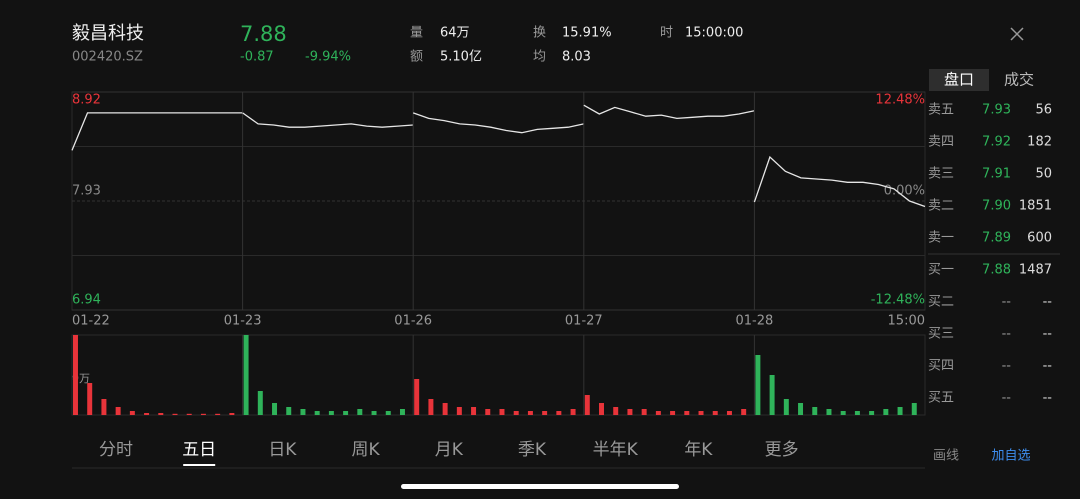  Describe the element at coordinates (576, 57) in the screenshot. I see `stat-value: 8.03` at that location.